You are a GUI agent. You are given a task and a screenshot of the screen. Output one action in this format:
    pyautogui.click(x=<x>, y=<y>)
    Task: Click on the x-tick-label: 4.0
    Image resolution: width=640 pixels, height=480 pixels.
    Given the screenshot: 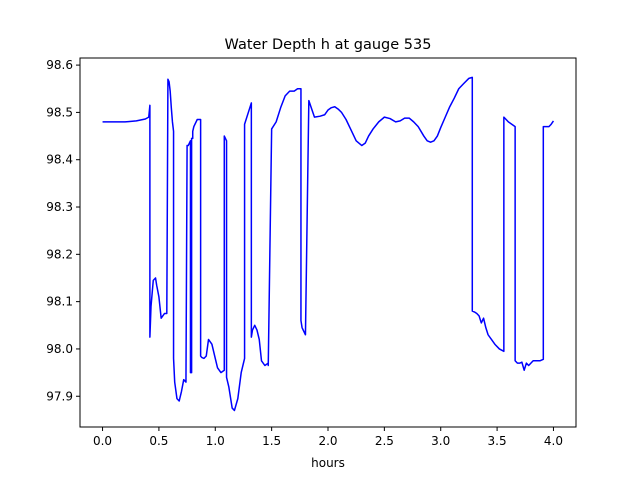 What is the action you would take?
    pyautogui.click(x=553, y=441)
    